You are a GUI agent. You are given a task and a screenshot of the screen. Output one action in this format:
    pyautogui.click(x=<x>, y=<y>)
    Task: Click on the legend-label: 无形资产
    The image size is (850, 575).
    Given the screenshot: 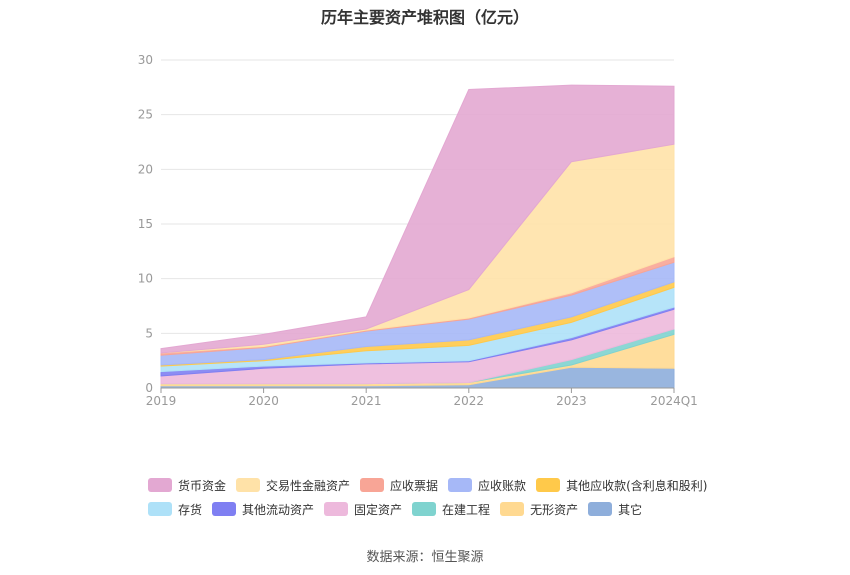 What is the action you would take?
    pyautogui.click(x=554, y=509)
    